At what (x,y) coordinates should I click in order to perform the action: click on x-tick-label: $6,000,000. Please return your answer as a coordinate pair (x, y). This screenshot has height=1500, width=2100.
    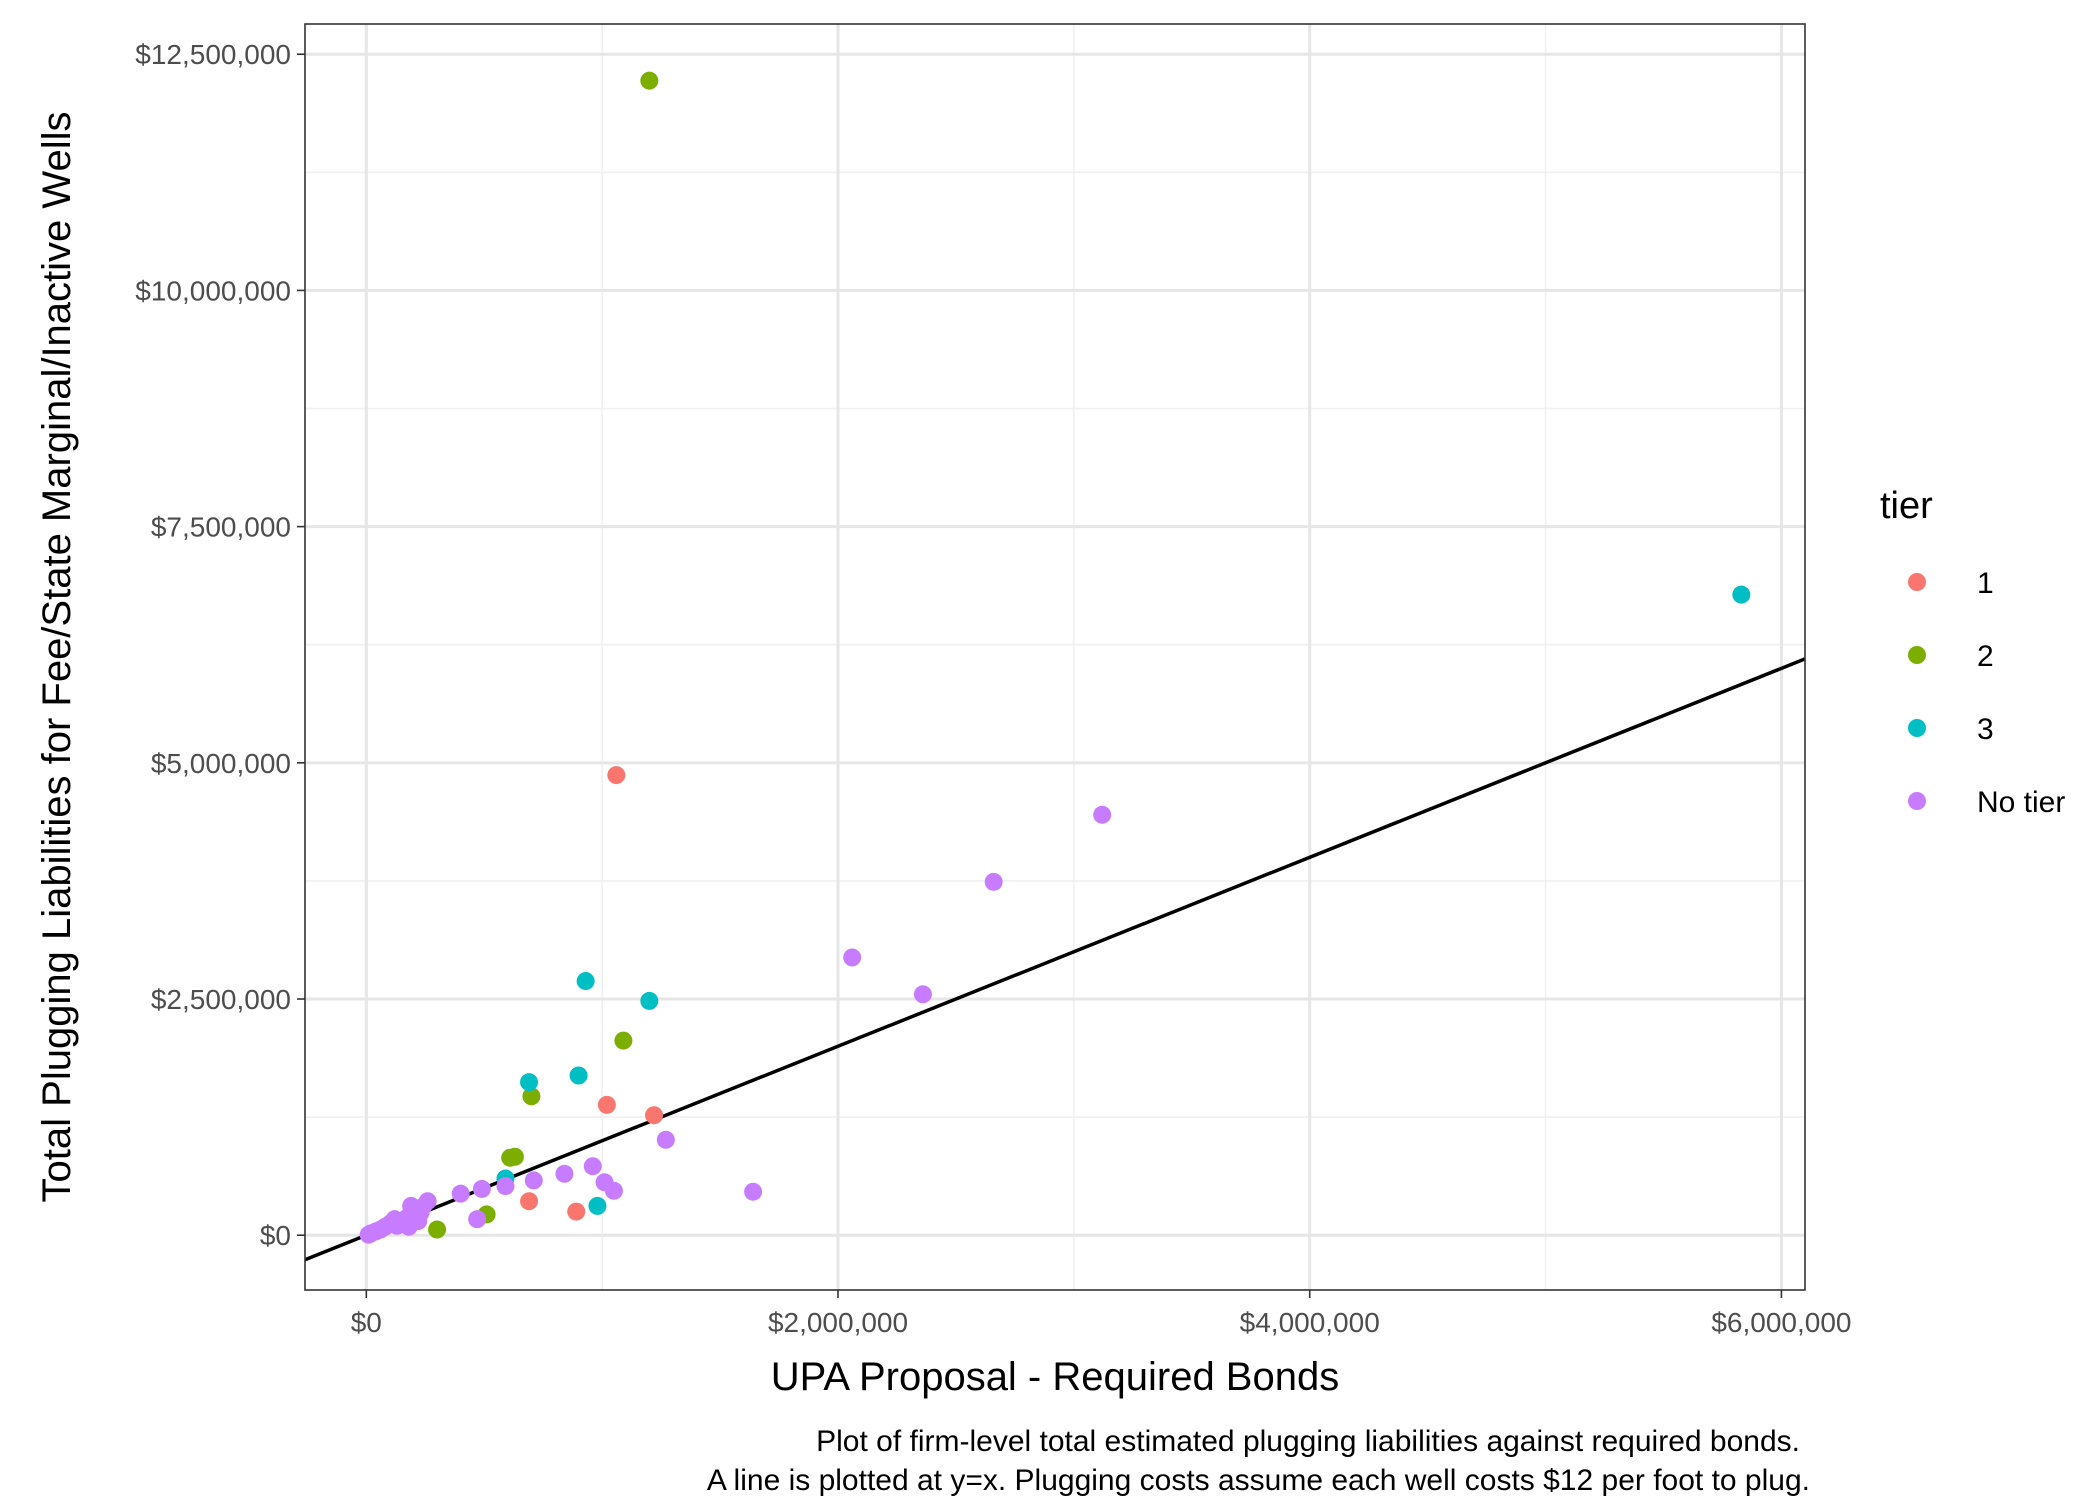
    Looking at the image, I should click on (1781, 1322).